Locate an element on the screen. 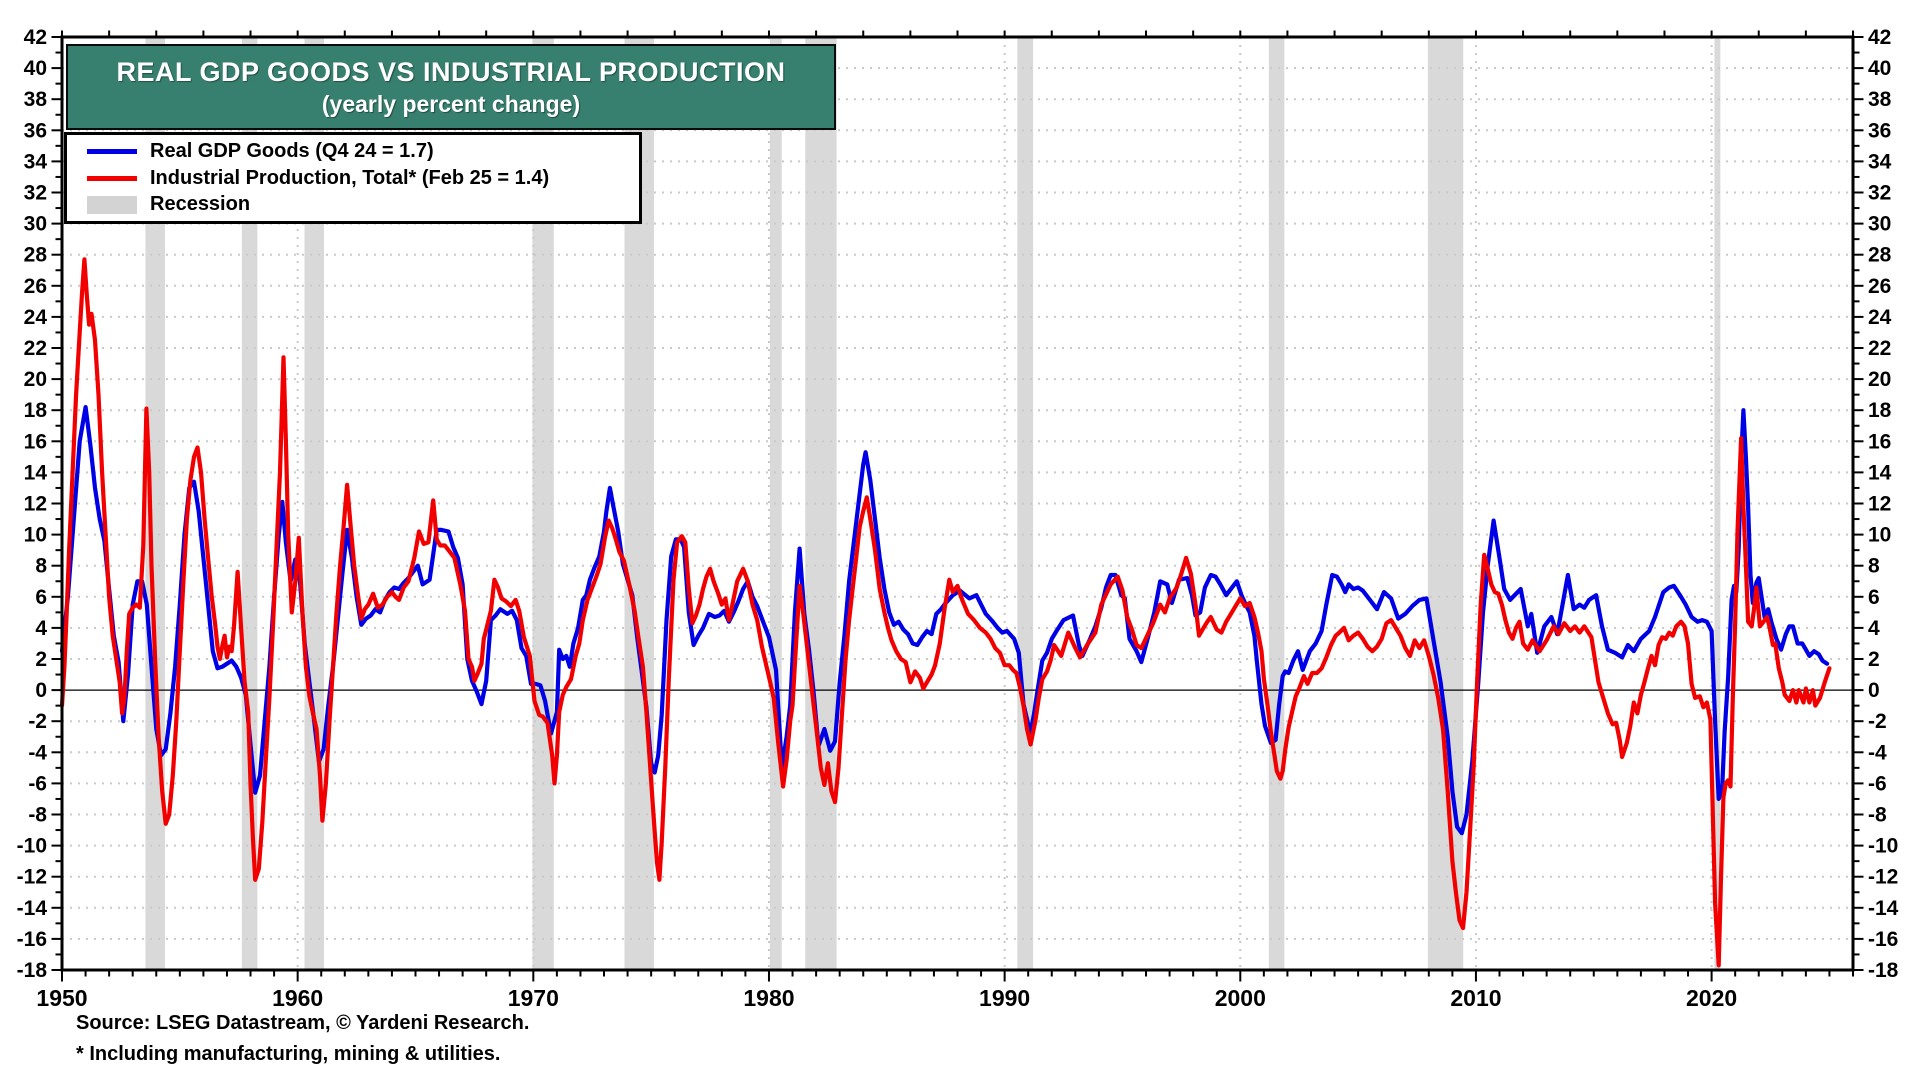 The image size is (1920, 1080). legend-item-recession: Recession is located at coordinates (353, 204).